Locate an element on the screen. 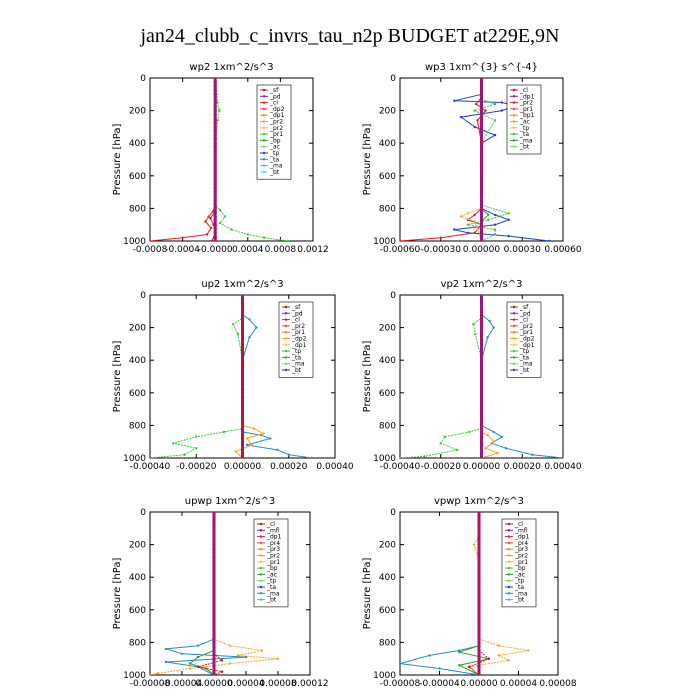 This screenshot has width=700, height=700. legend-entry: _pr1 is located at coordinates (298, 332).